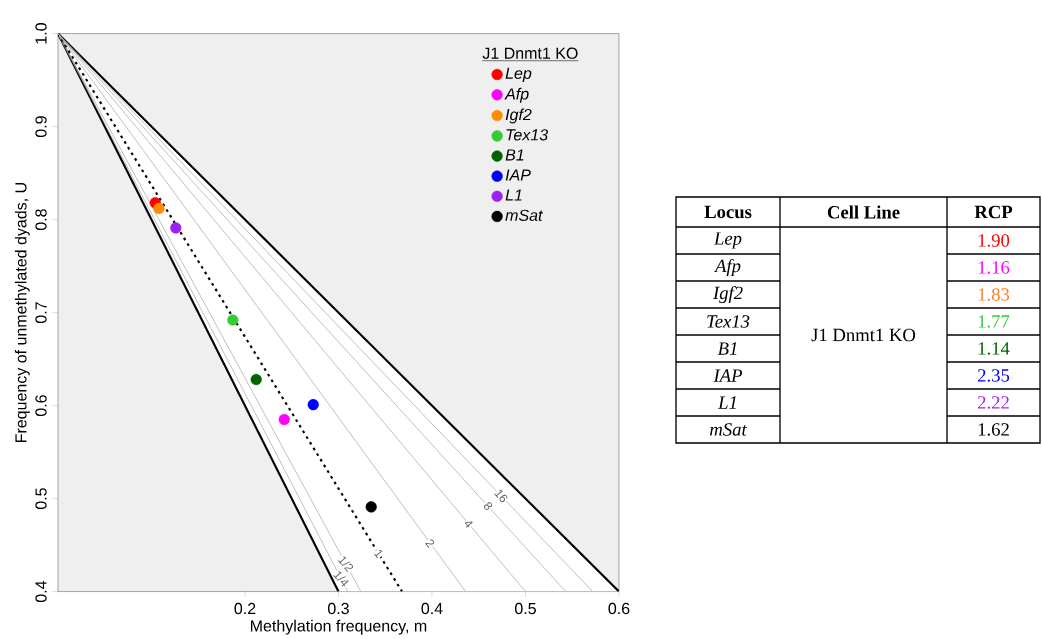 This screenshot has height=639, width=1042. Describe the element at coordinates (488, 506) in the screenshot. I see `annotation: 8` at that location.